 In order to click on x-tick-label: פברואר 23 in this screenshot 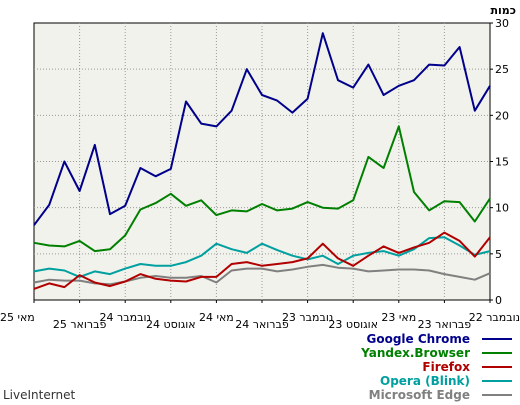, I will do `click(445, 324)`.